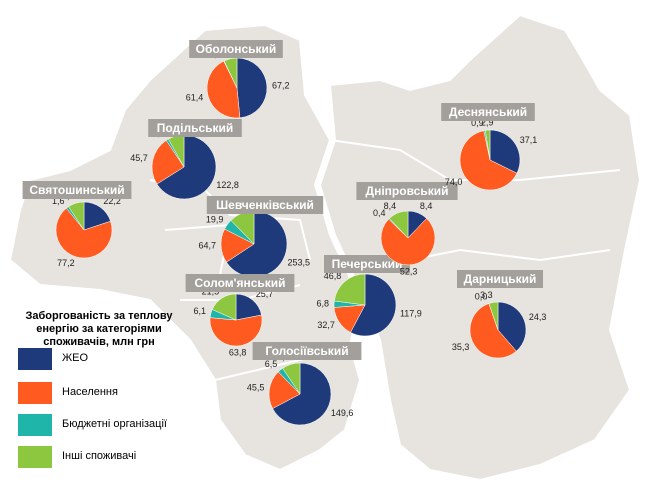 The image size is (650, 504). Describe the element at coordinates (481, 296) in the screenshot. I see `value-label: 0,0` at that location.